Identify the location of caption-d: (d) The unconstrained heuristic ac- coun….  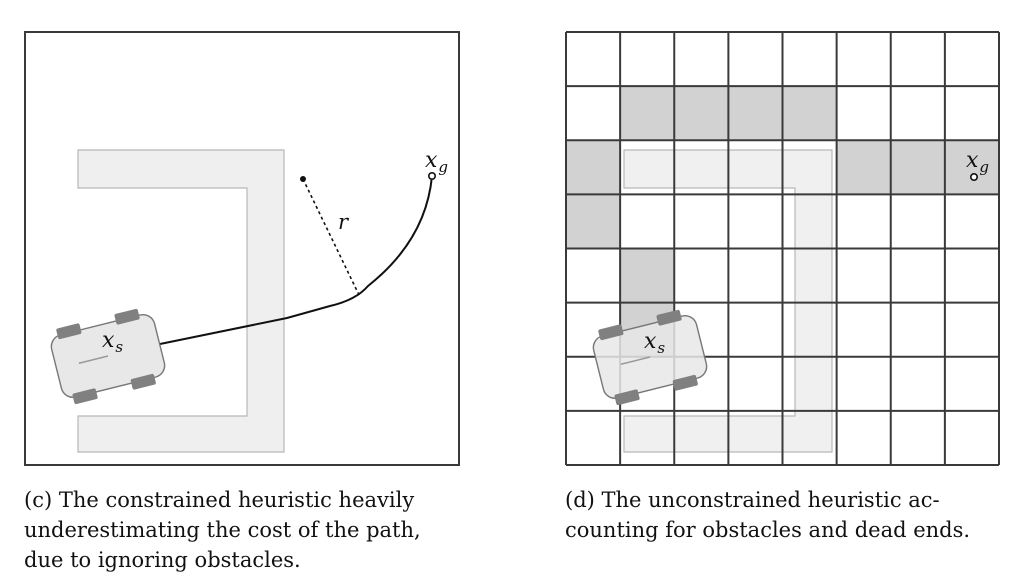
(785, 515).